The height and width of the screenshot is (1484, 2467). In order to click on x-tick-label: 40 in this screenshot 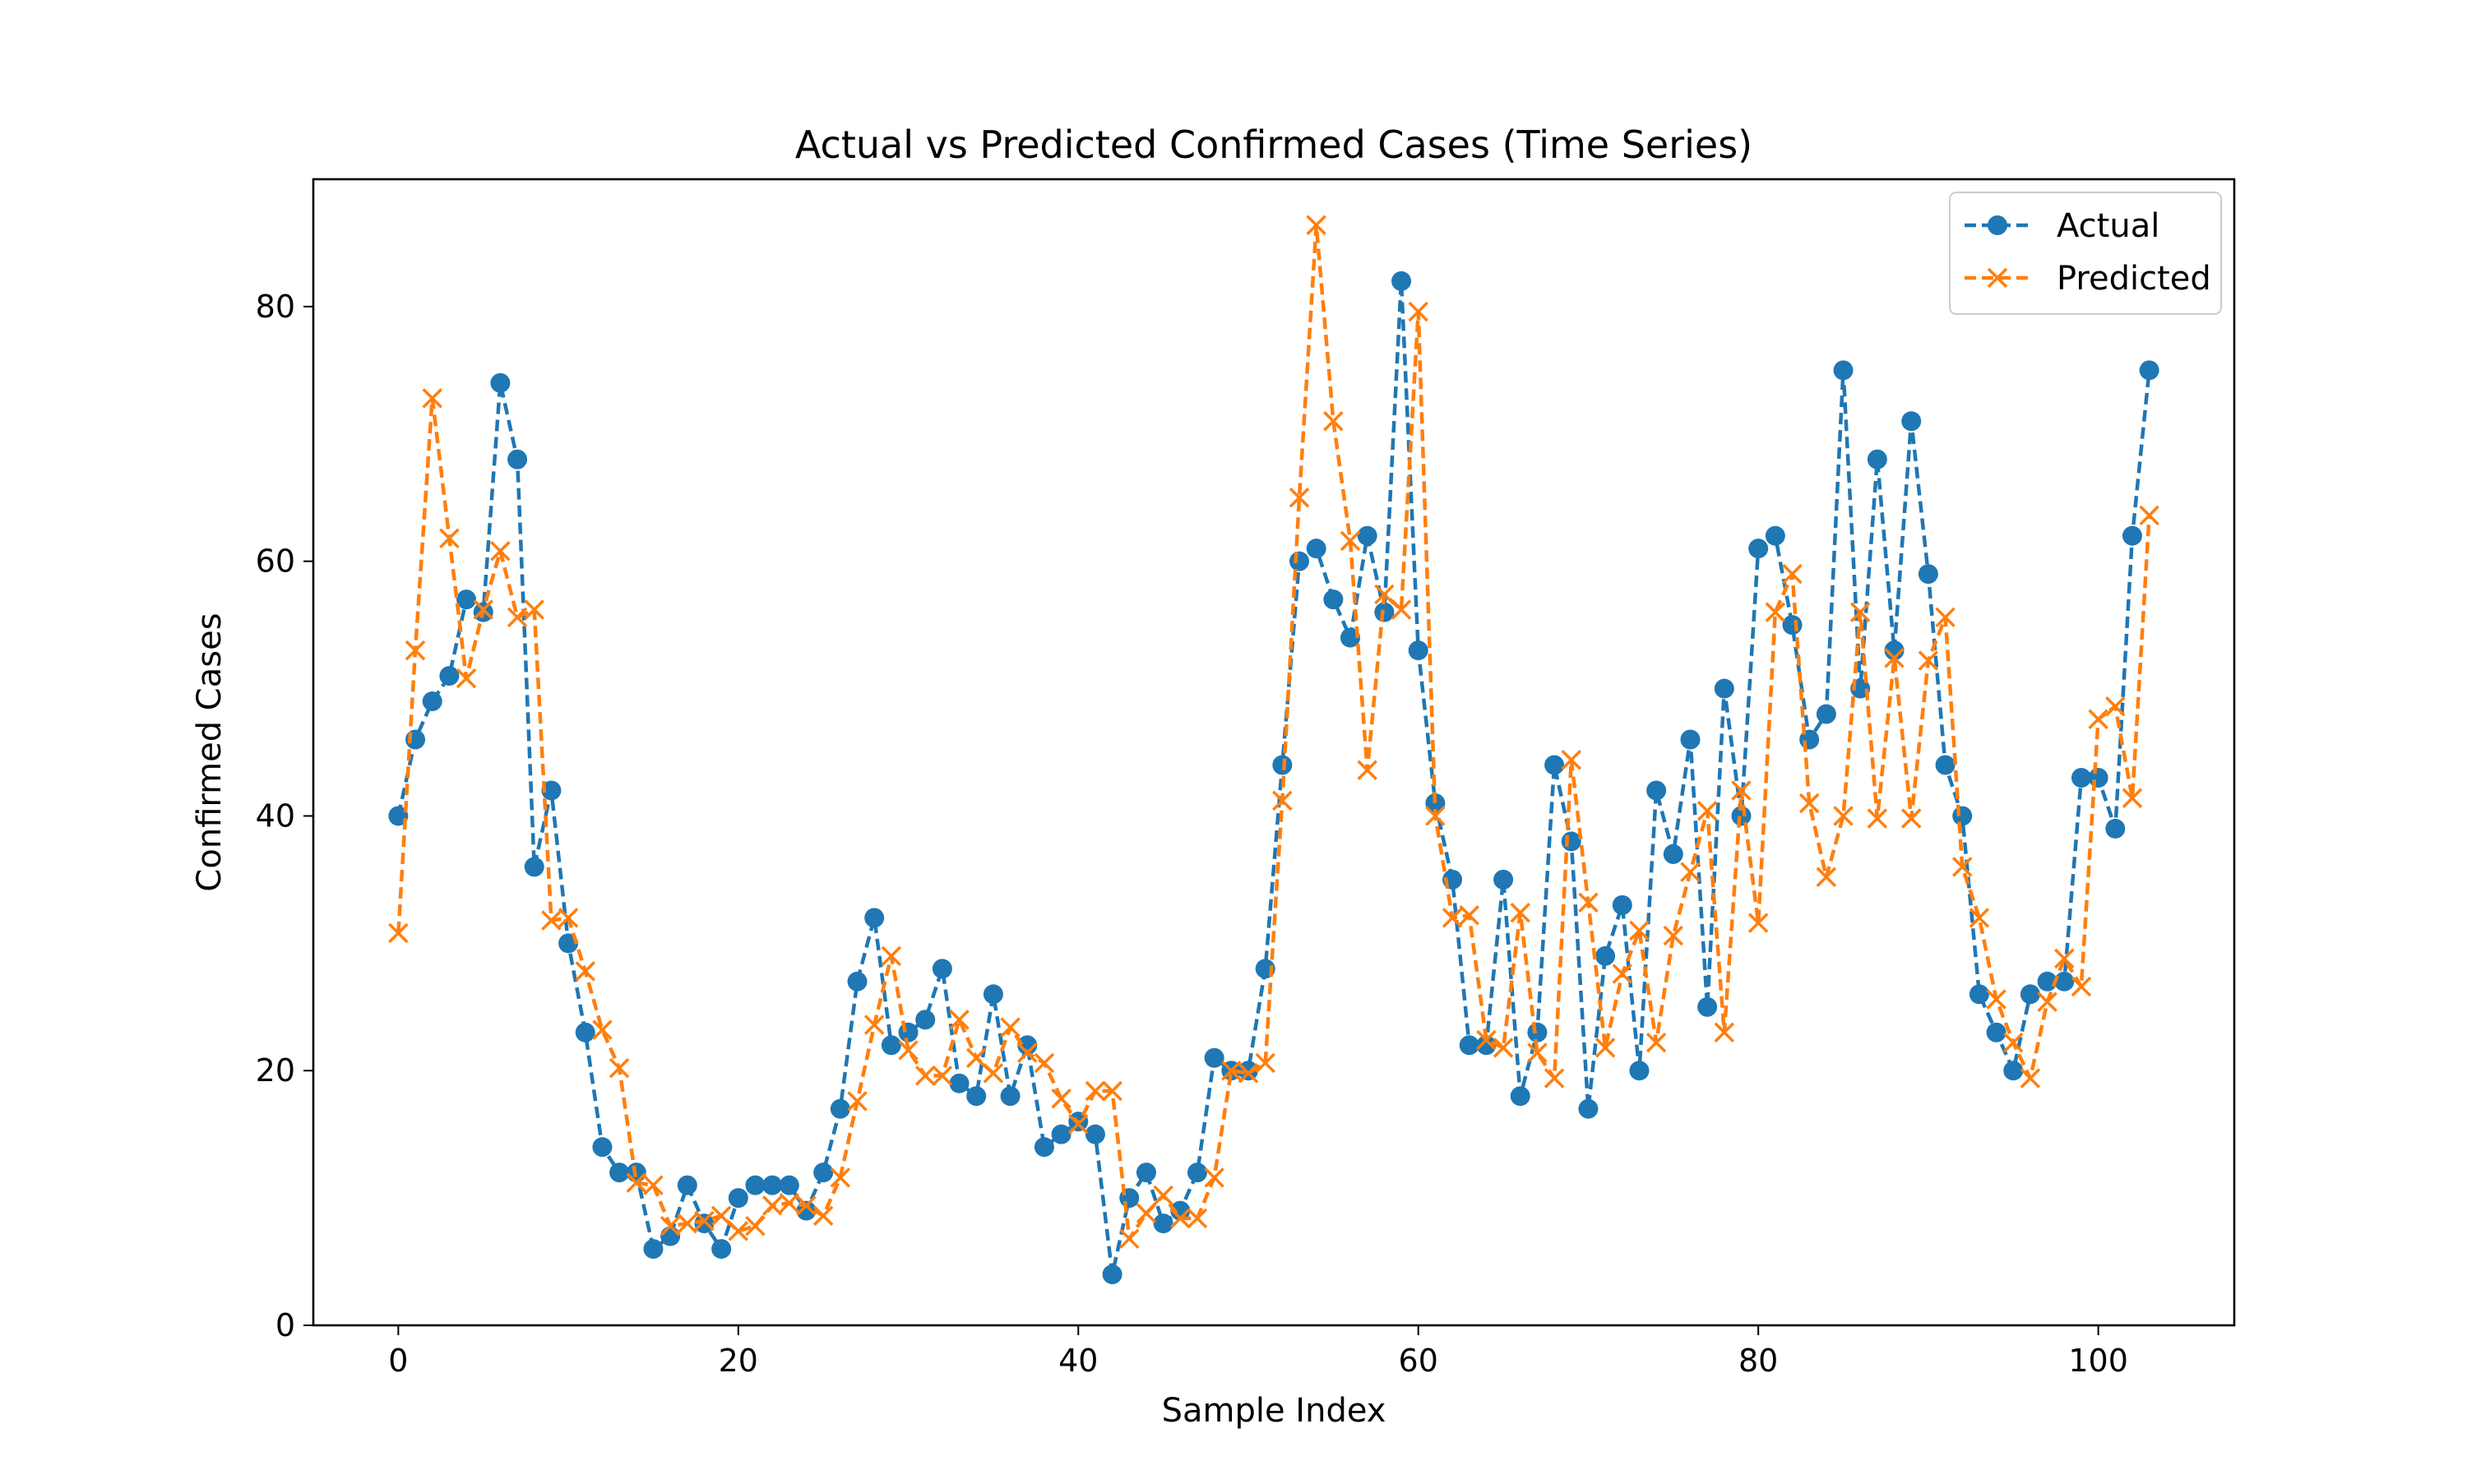, I will do `click(1078, 1361)`.